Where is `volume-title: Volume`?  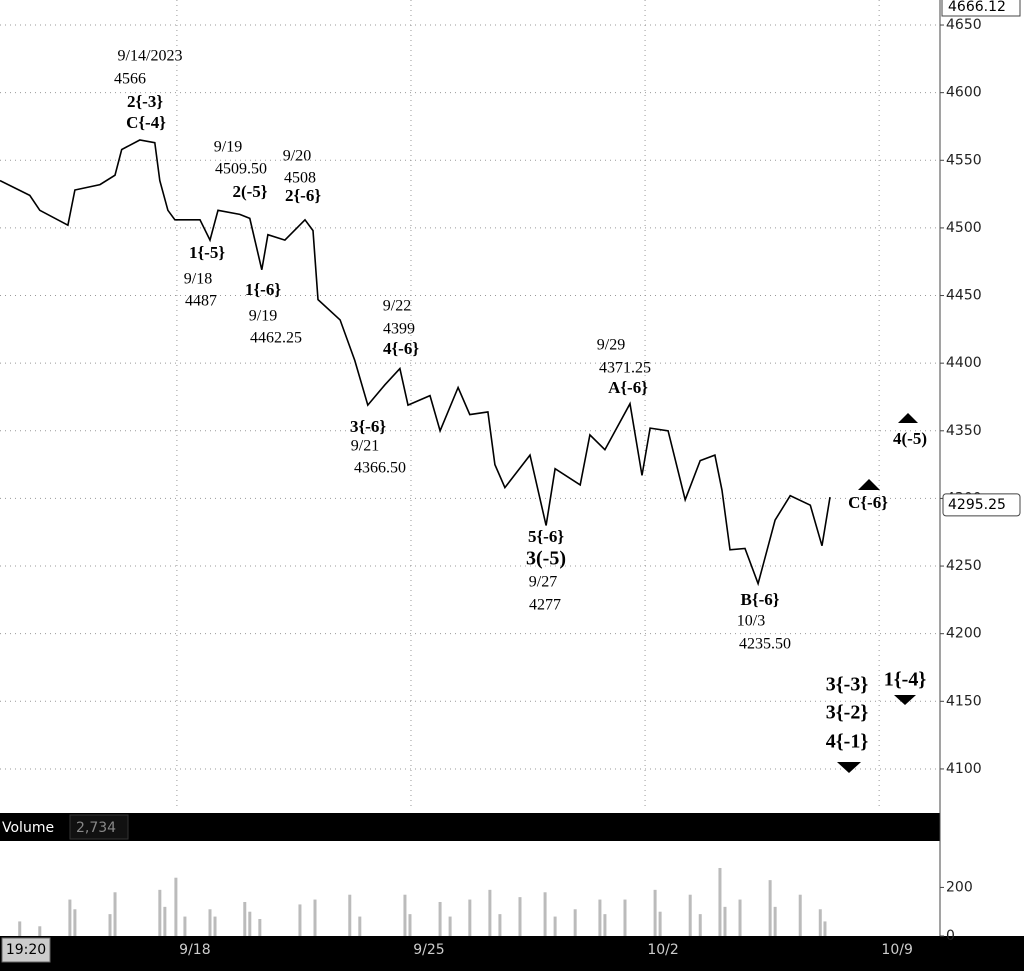 volume-title: Volume is located at coordinates (28, 828).